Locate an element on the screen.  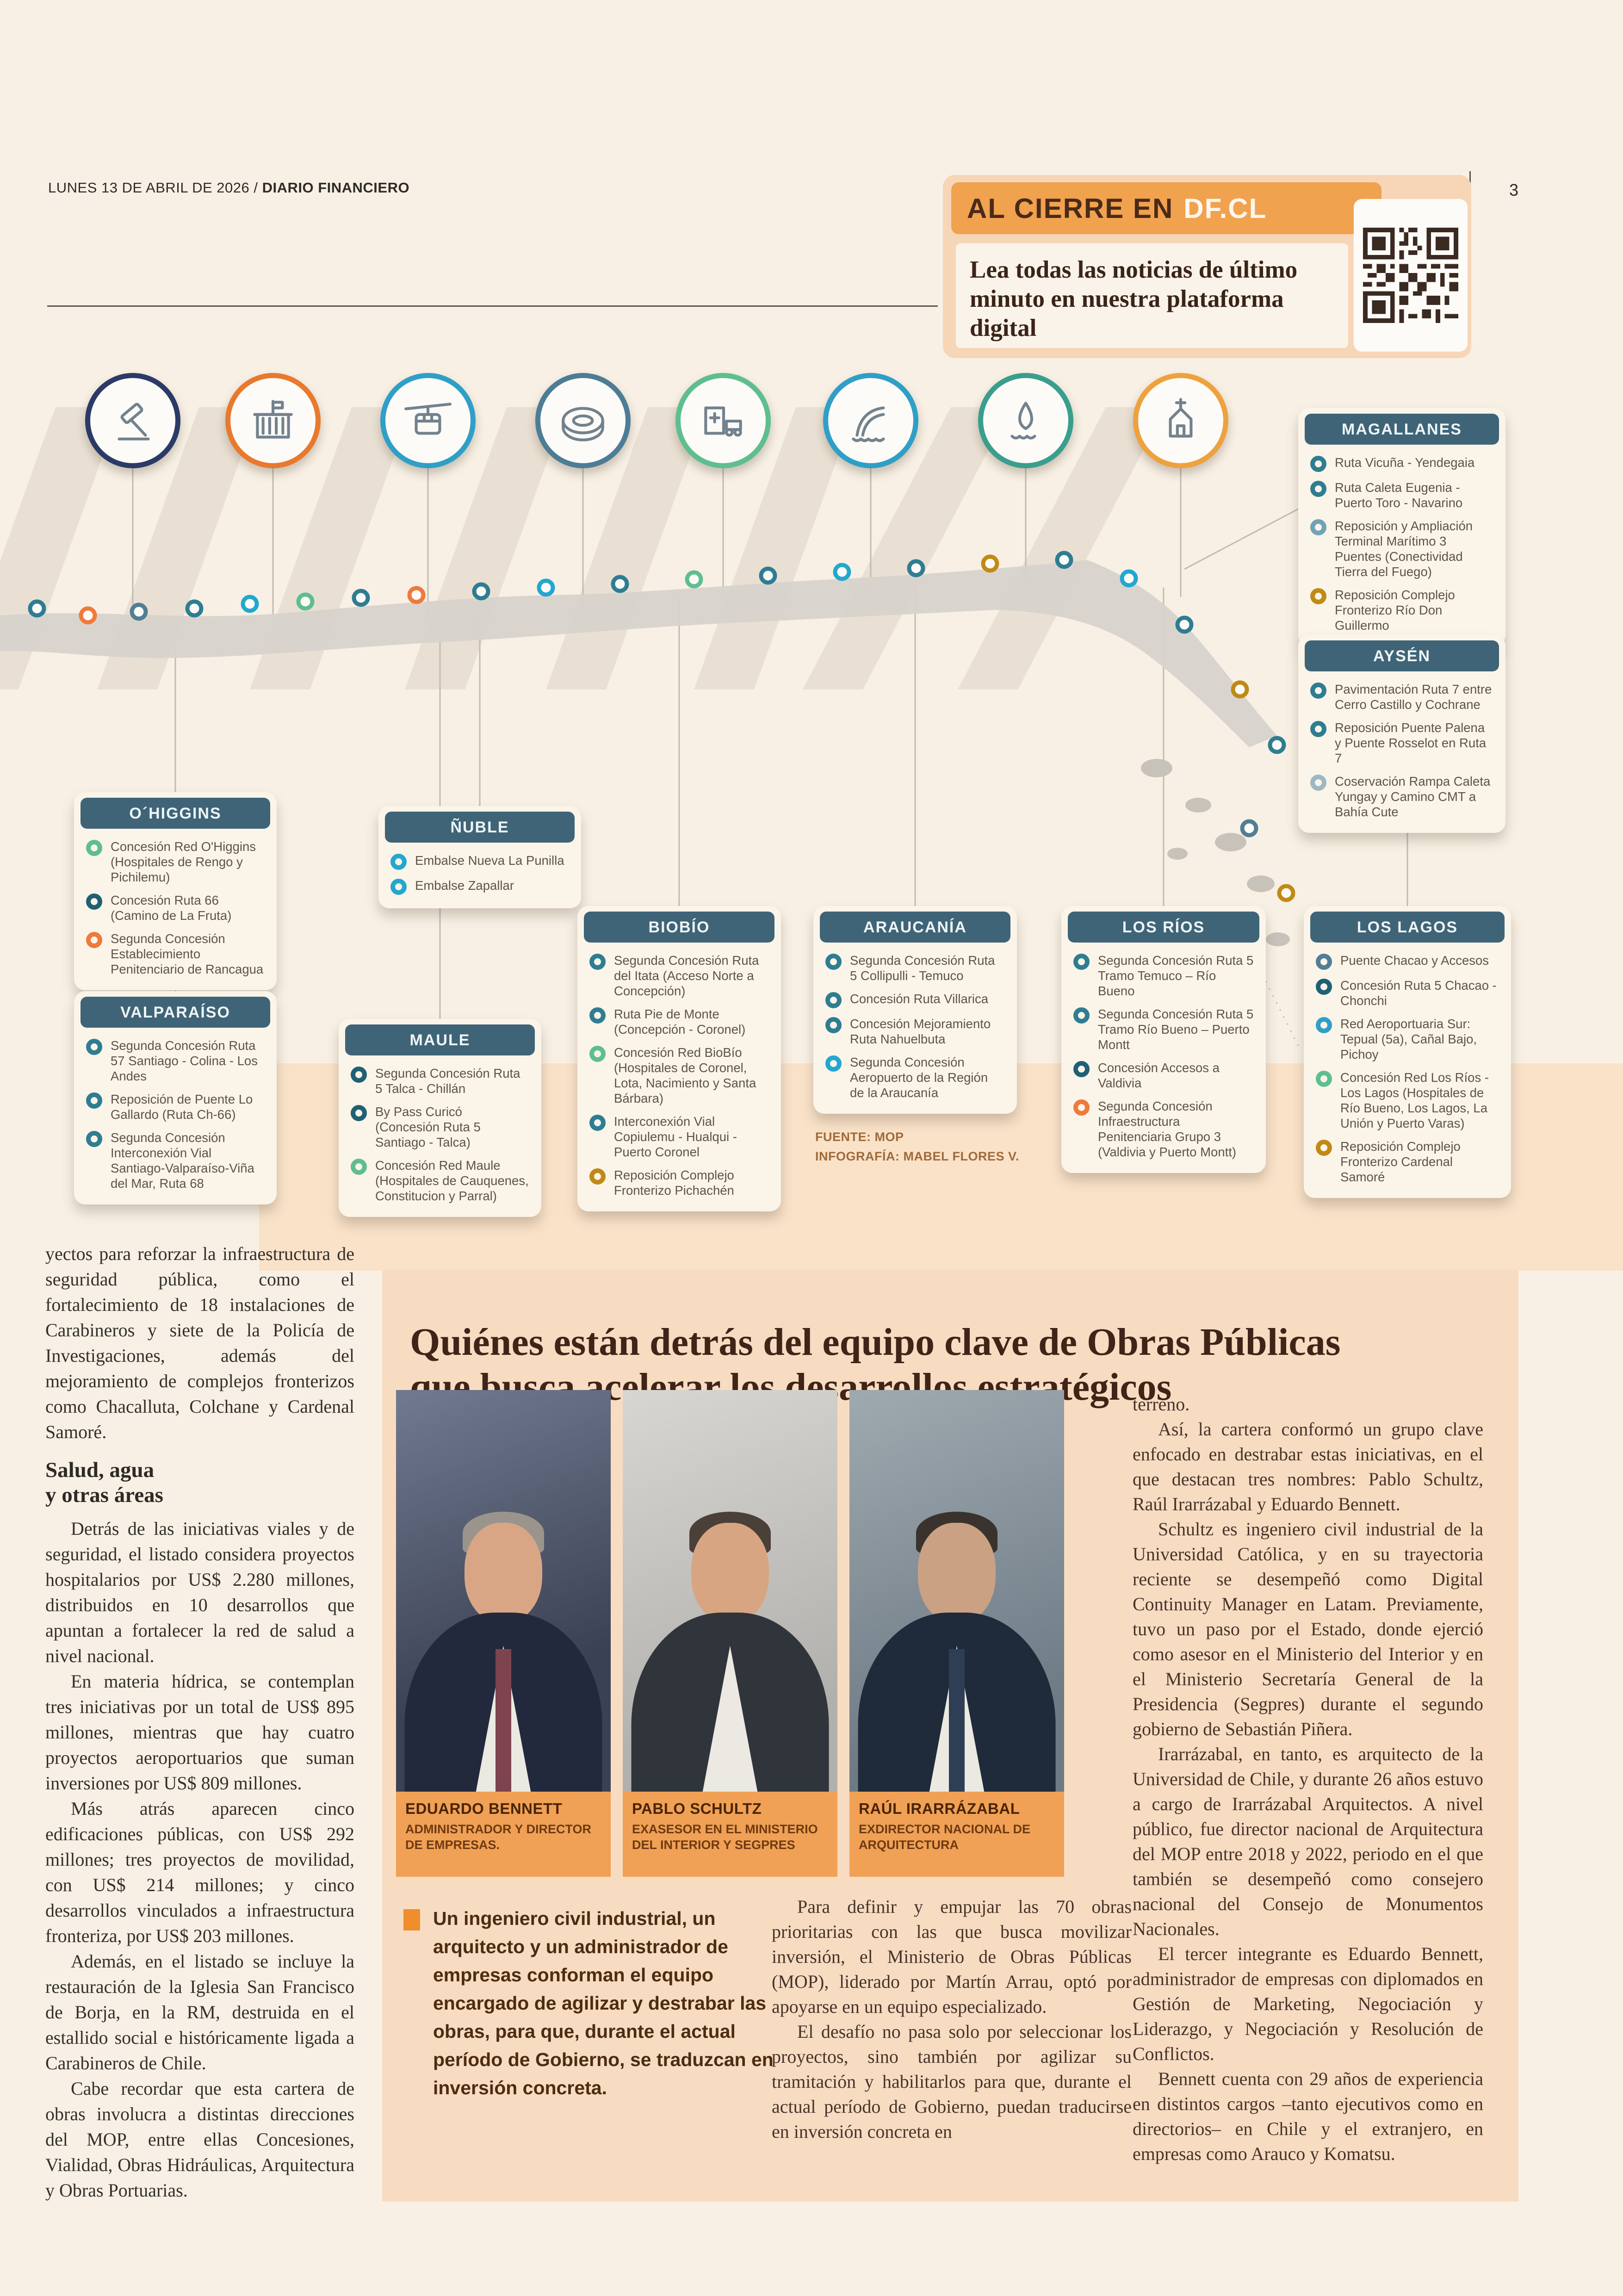
project-label: Concesión Ruta 5 Chacao - Chonchi is located at coordinates (1418, 993).